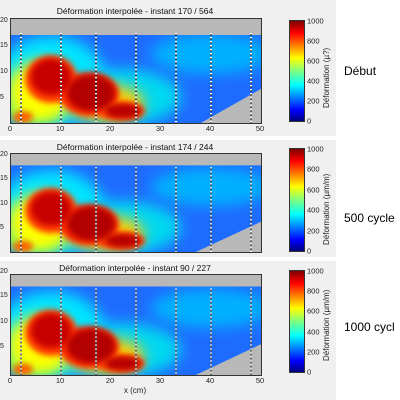 Image resolution: width=400 pixels, height=400 pixels. I want to click on panel-annotation: 1000 cycl, so click(369, 327).